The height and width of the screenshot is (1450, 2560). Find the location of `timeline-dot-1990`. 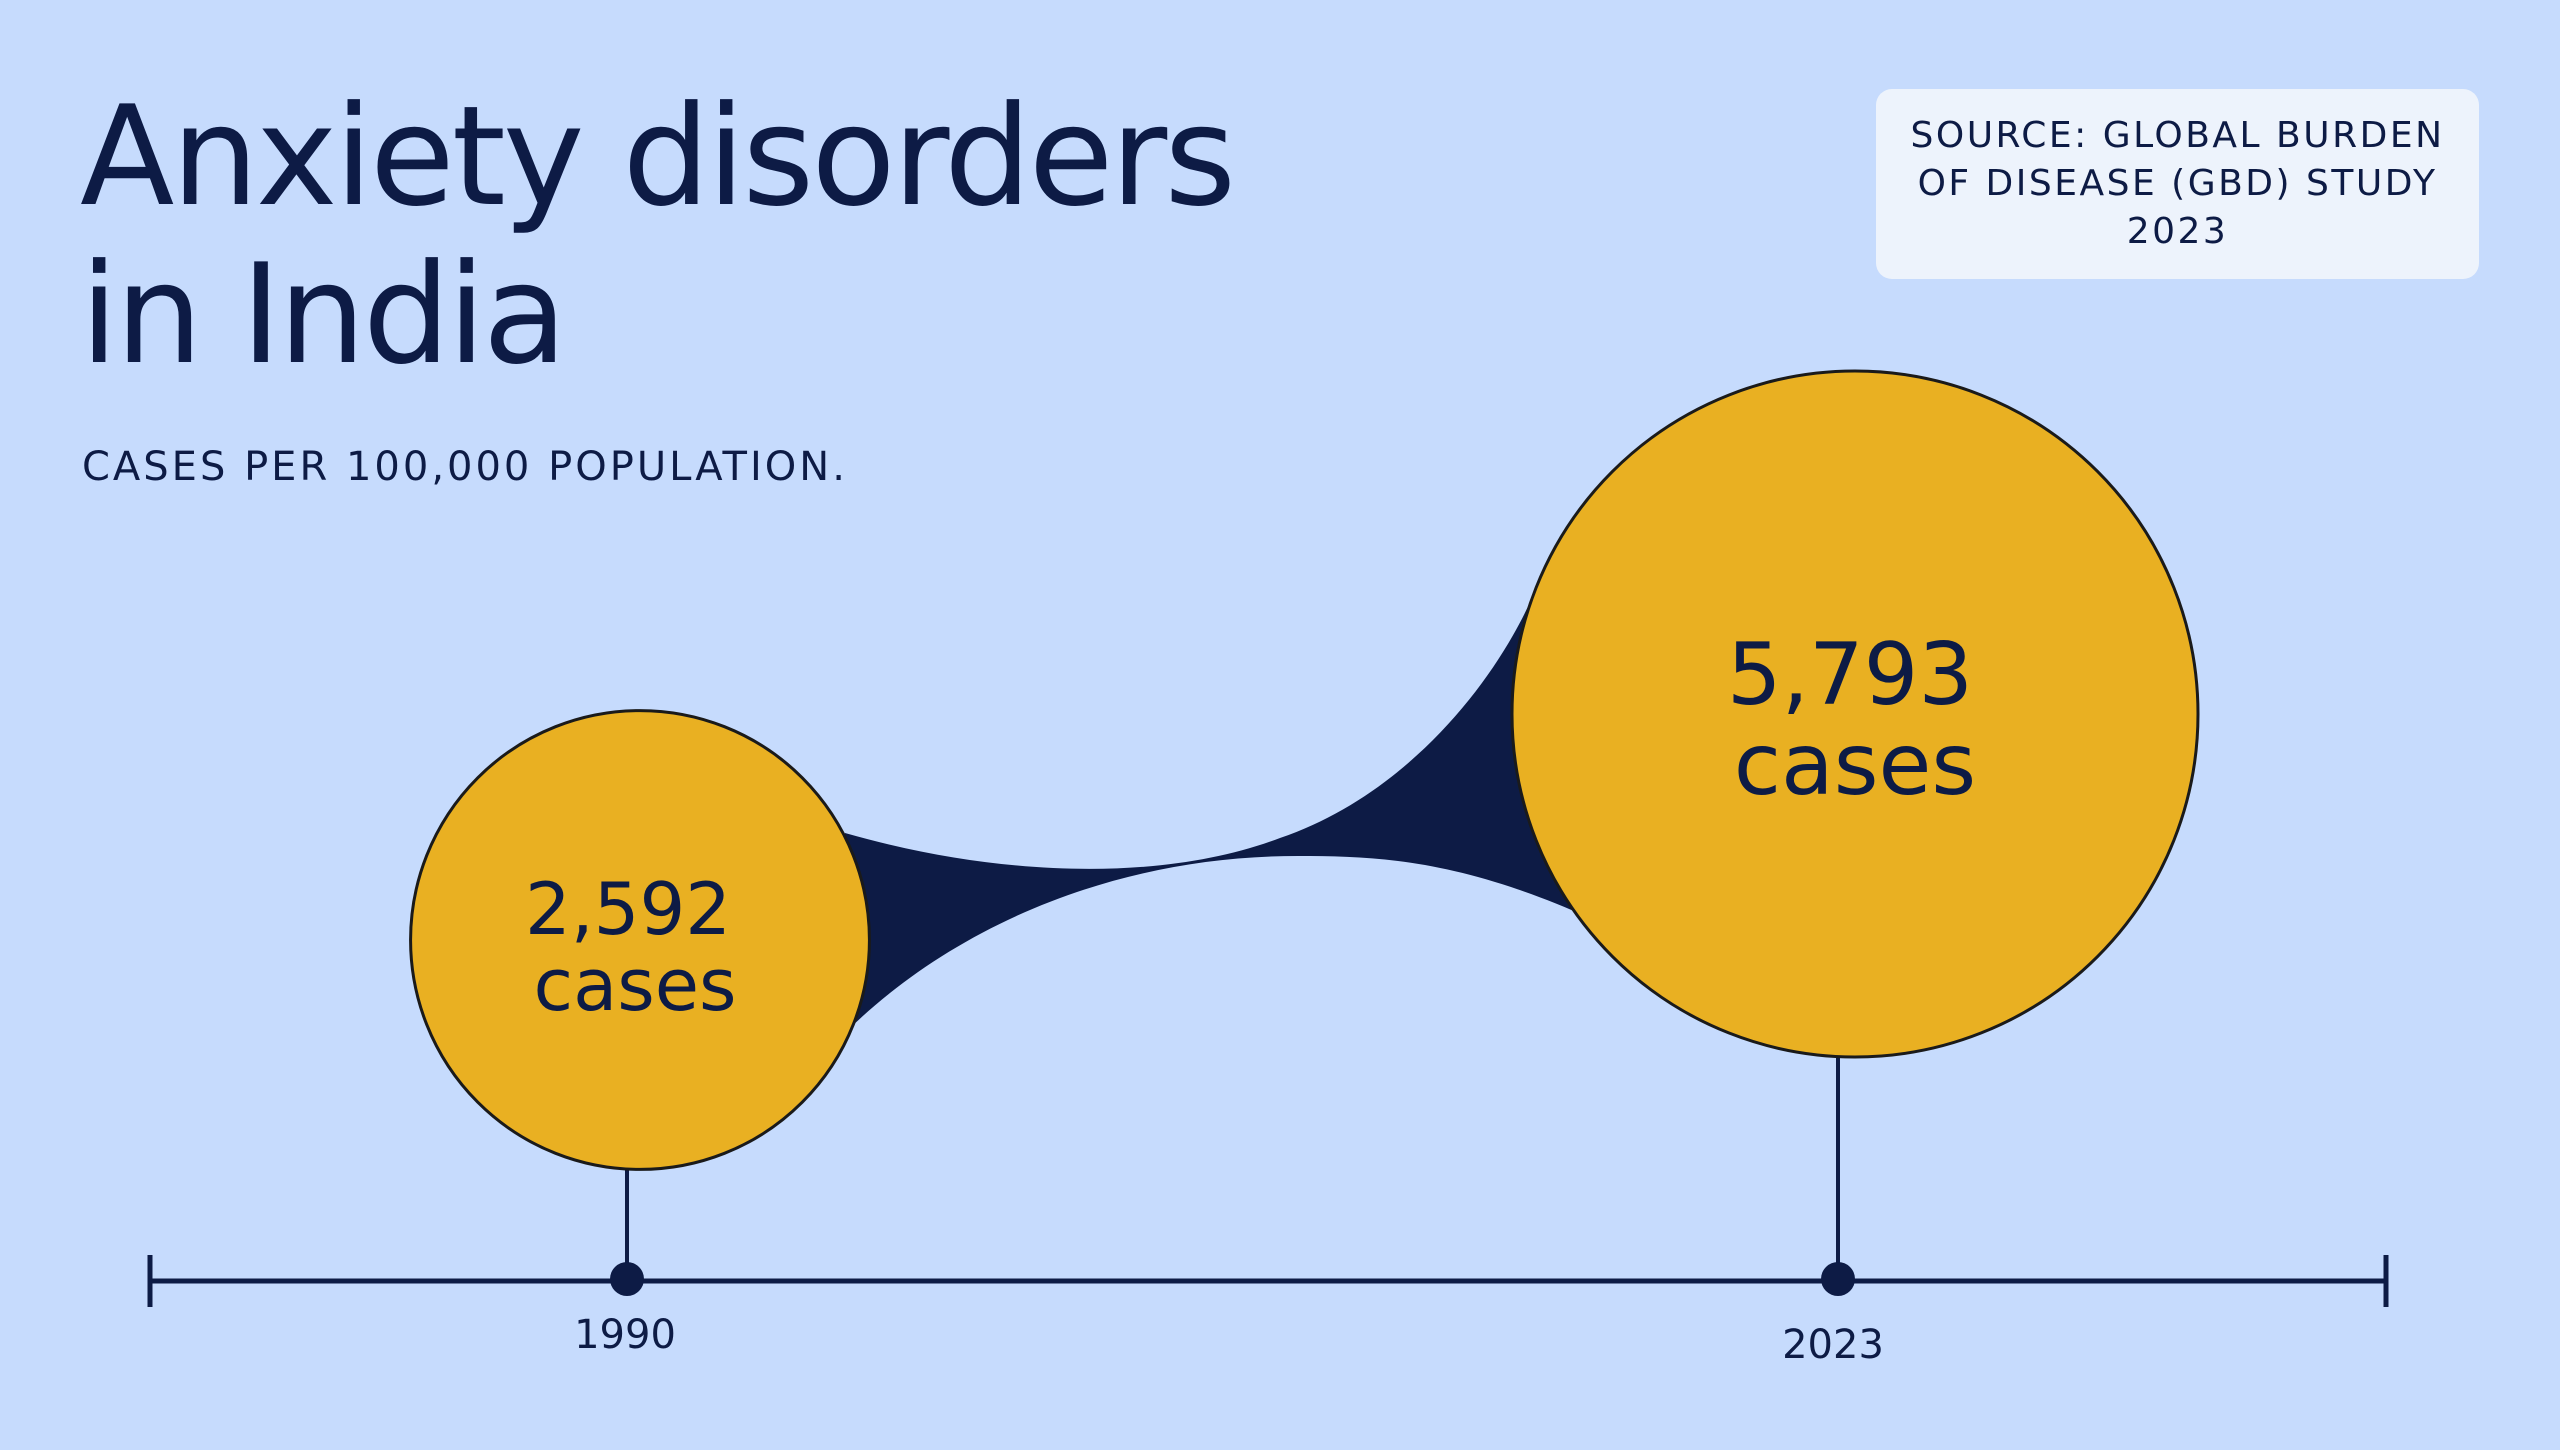

timeline-dot-1990 is located at coordinates (627, 1279).